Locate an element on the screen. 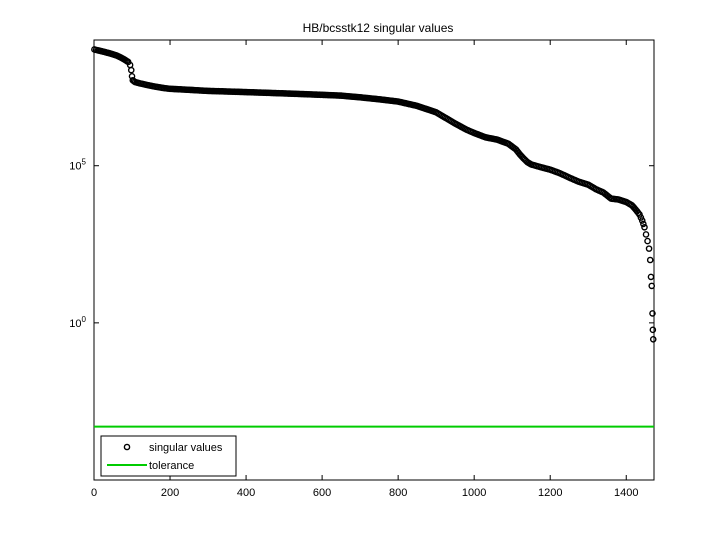 The width and height of the screenshot is (720, 545). legend-box is located at coordinates (168, 456).